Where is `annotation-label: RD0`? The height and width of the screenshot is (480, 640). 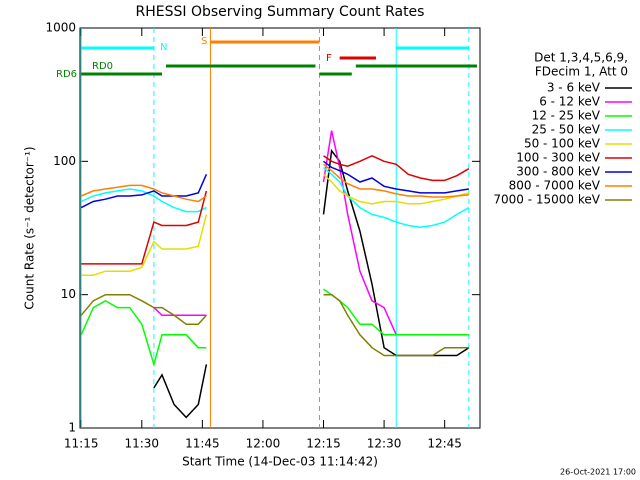
annotation-label: RD0 is located at coordinates (102, 66).